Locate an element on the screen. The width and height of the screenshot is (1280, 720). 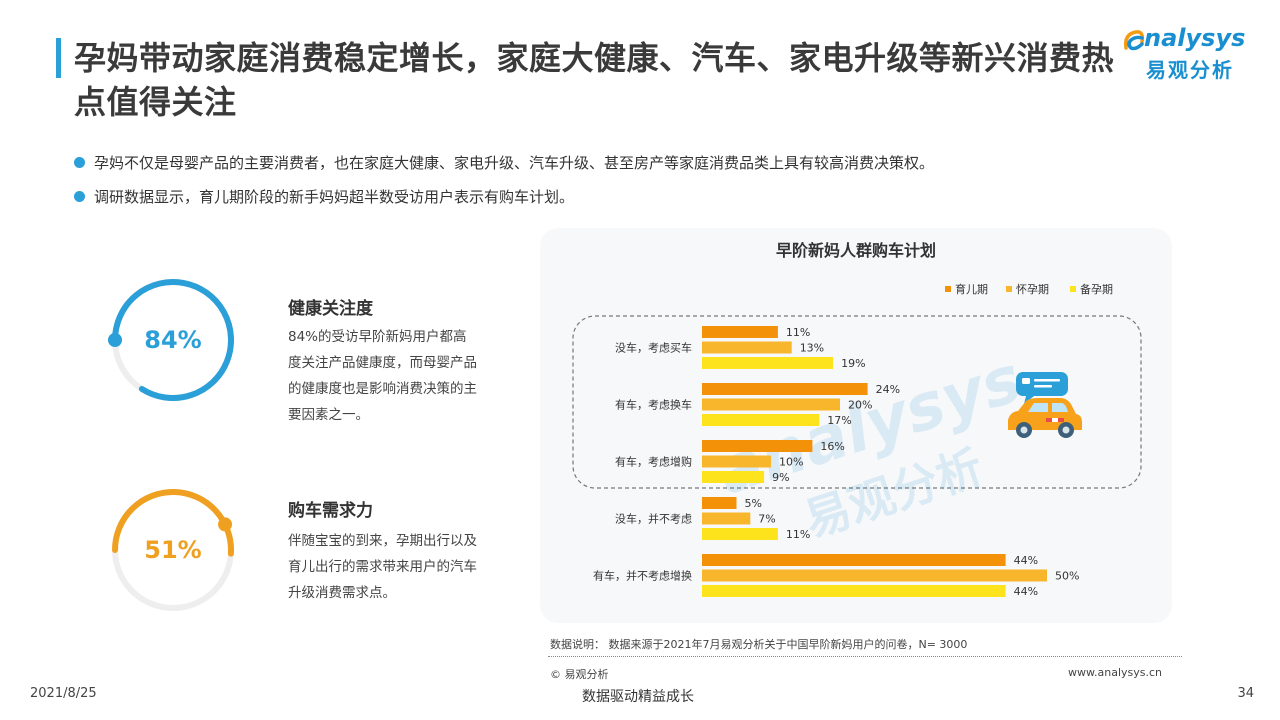
health-ring-svg is located at coordinates (171, 340).